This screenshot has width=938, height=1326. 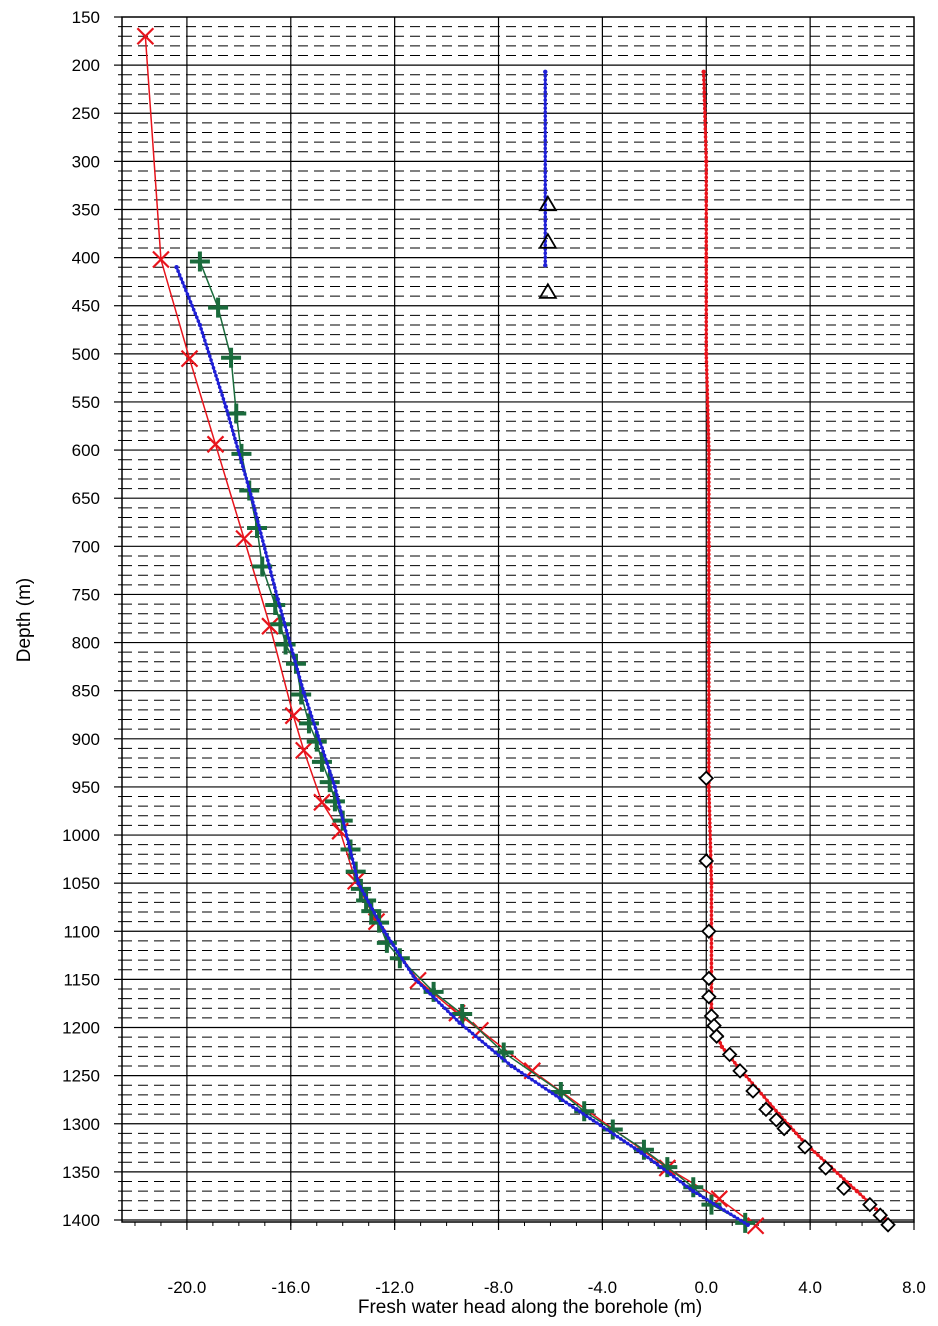 I want to click on x-tick-label: -8.0, so click(x=498, y=1287).